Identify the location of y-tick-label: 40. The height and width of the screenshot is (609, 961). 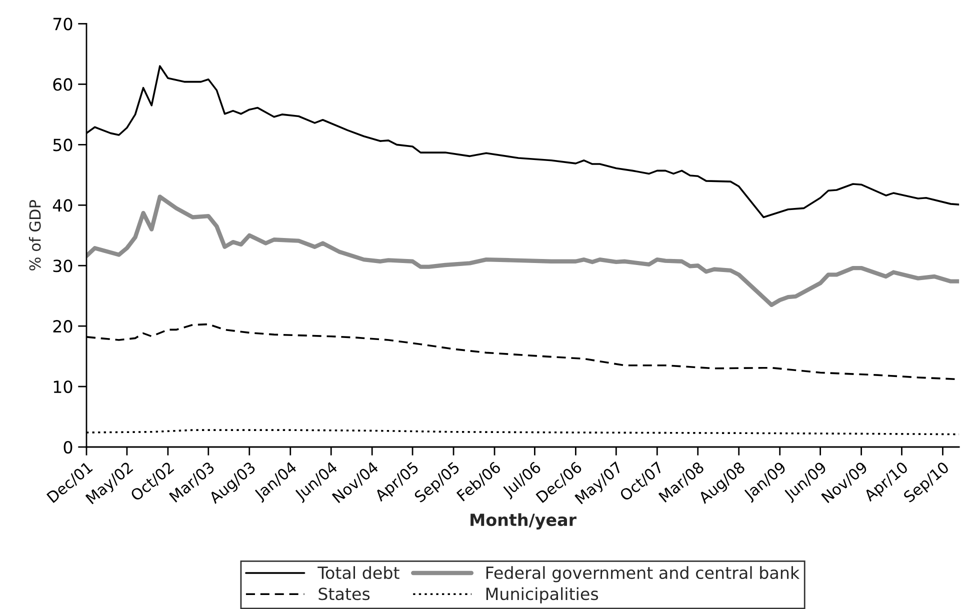
(62, 205).